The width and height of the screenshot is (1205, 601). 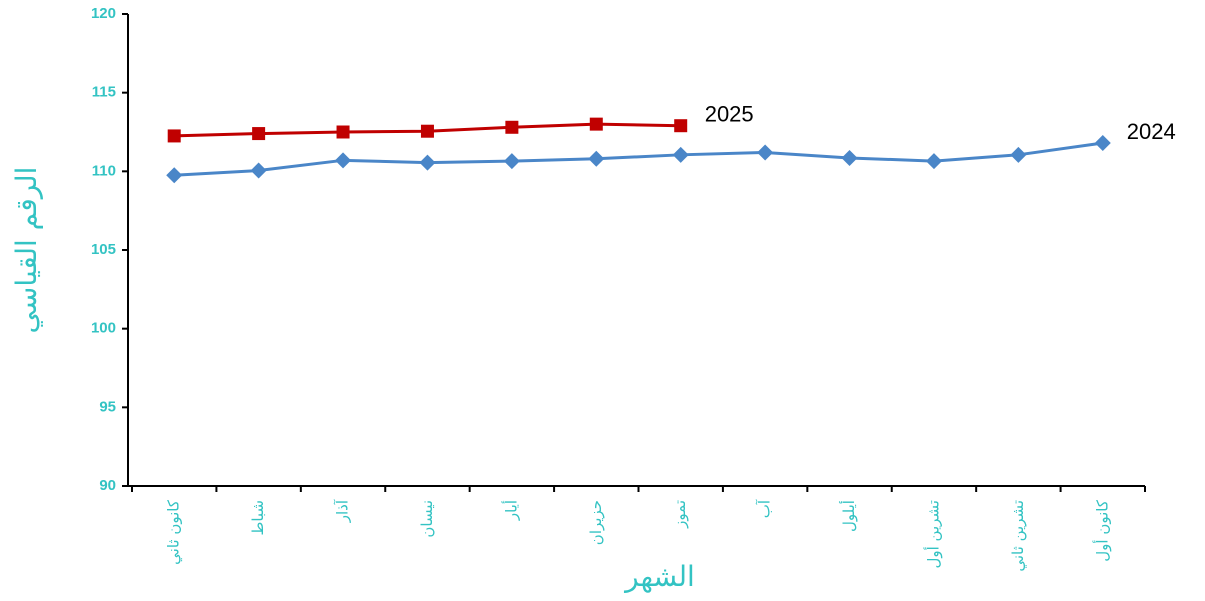 What do you see at coordinates (638, 159) in the screenshot?
I see `series-line` at bounding box center [638, 159].